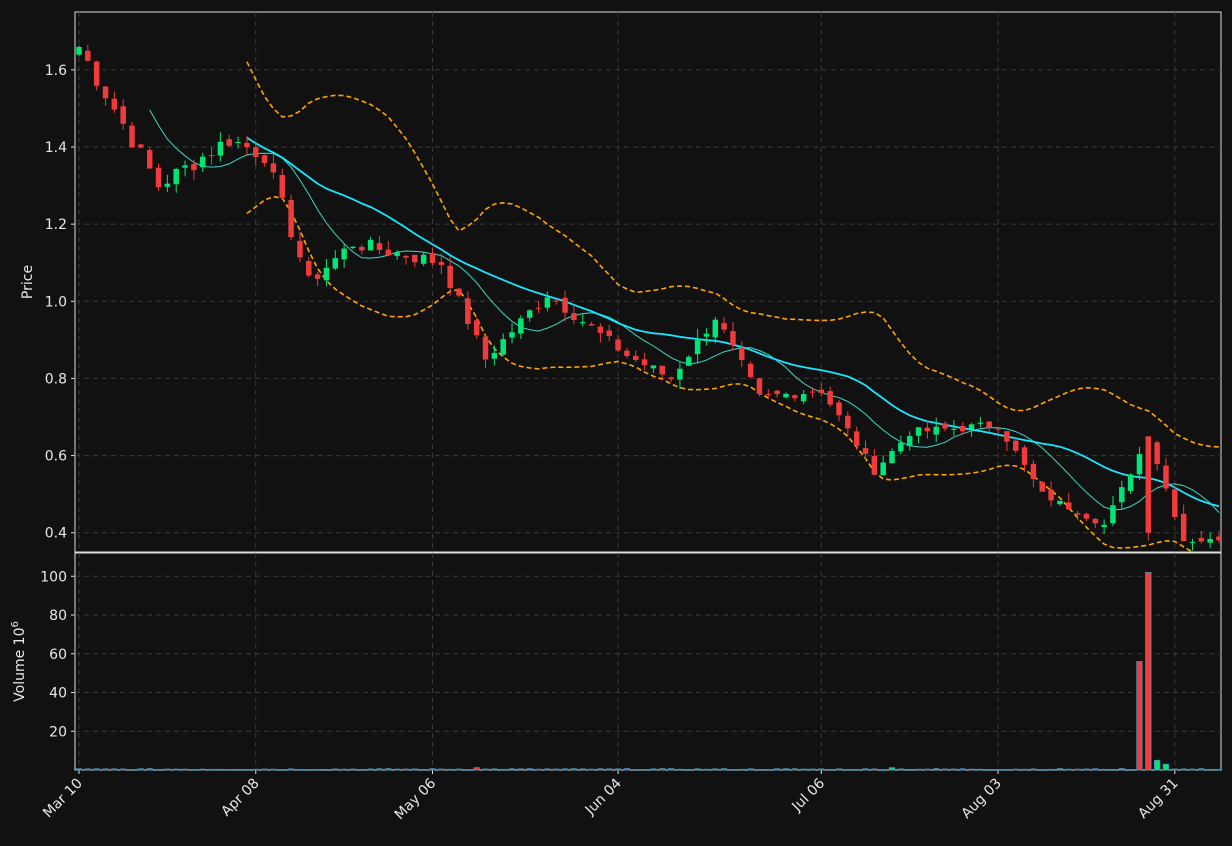  Describe the element at coordinates (58, 655) in the screenshot. I see `volume-tick-label: 60` at that location.